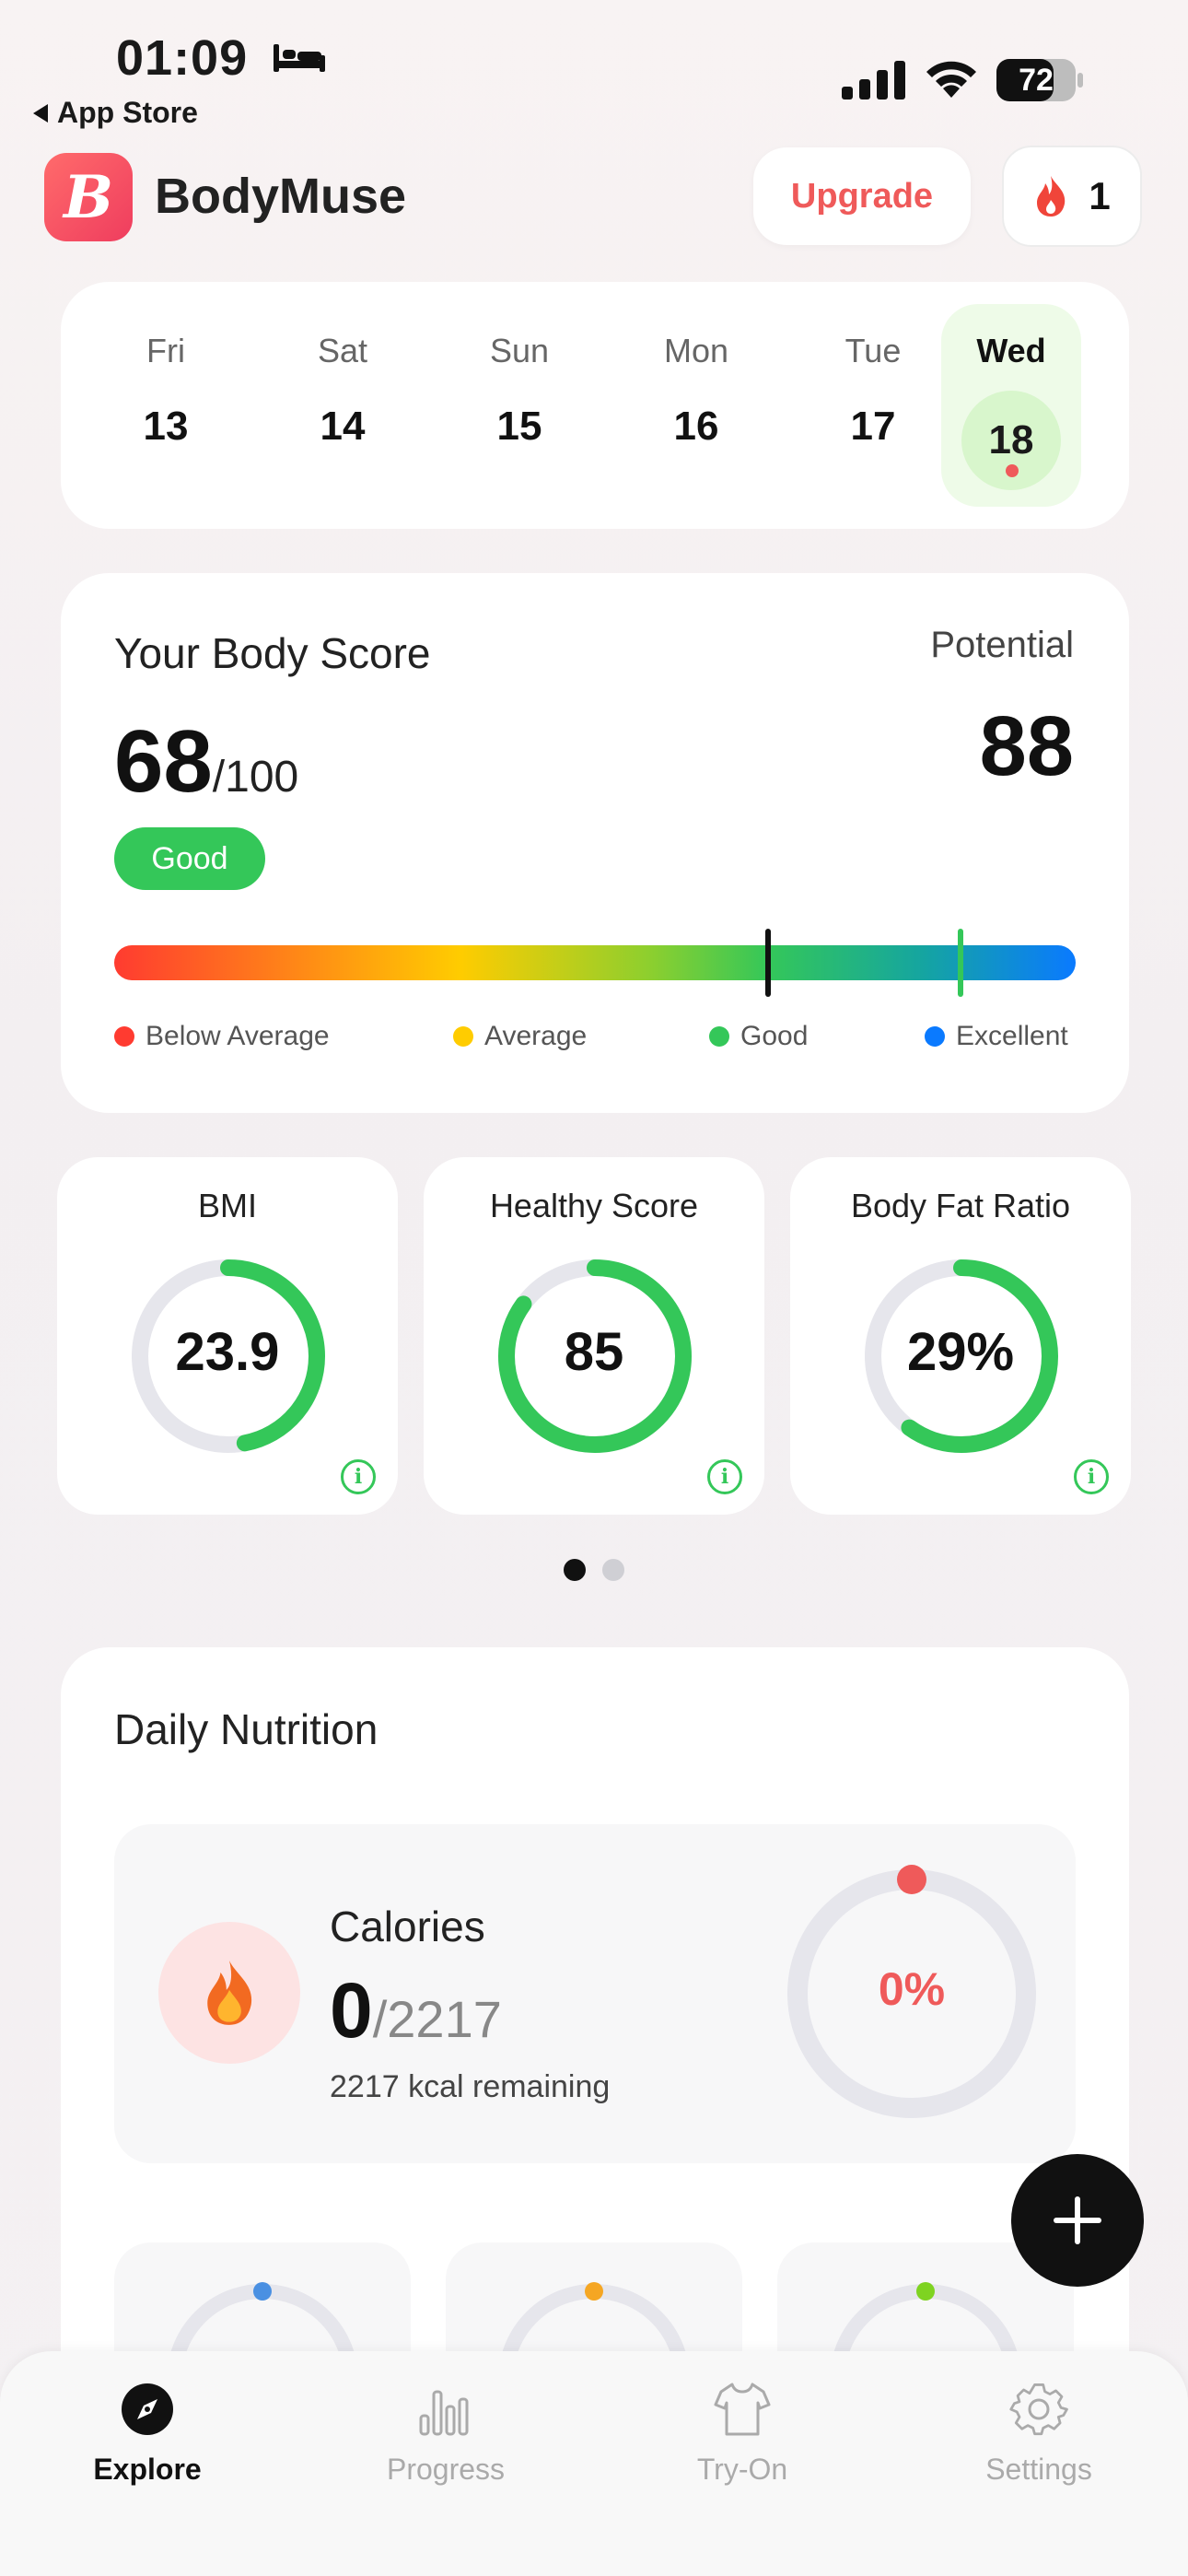 This screenshot has height=2576, width=1188. Describe the element at coordinates (1002, 645) in the screenshot. I see `potential-label: Potential` at that location.